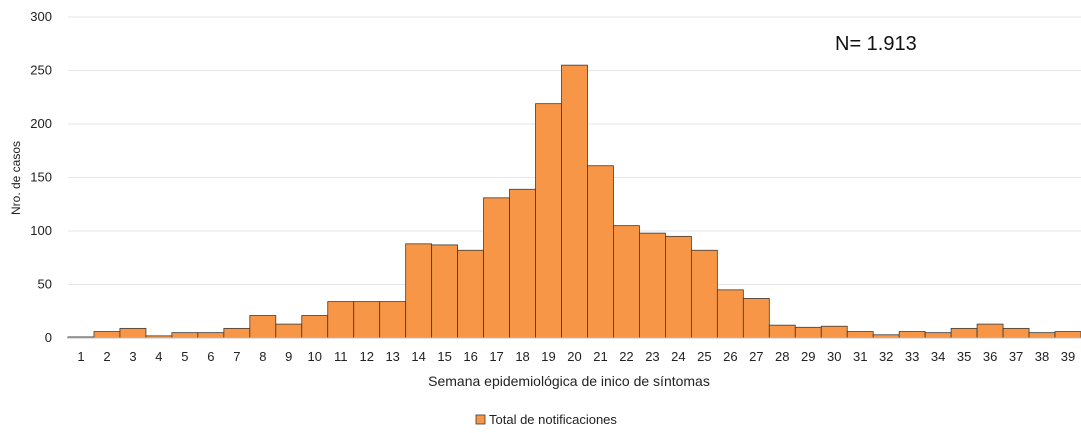 The width and height of the screenshot is (1081, 433). I want to click on x-tick-label: 1, so click(80, 356).